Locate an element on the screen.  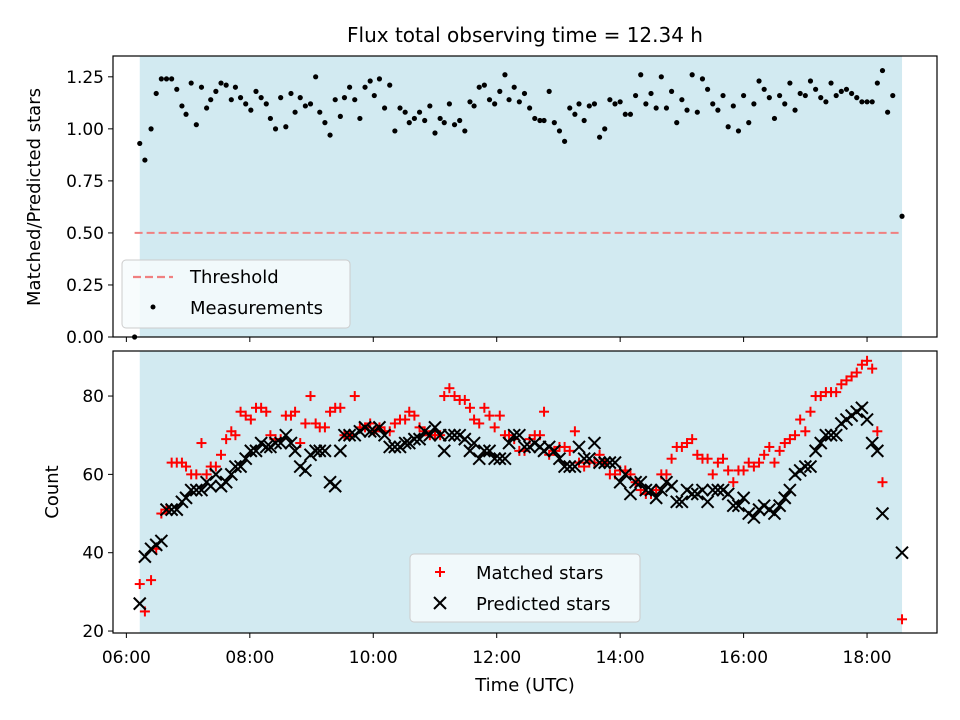
y-tick-label: 60 is located at coordinates (93, 475).